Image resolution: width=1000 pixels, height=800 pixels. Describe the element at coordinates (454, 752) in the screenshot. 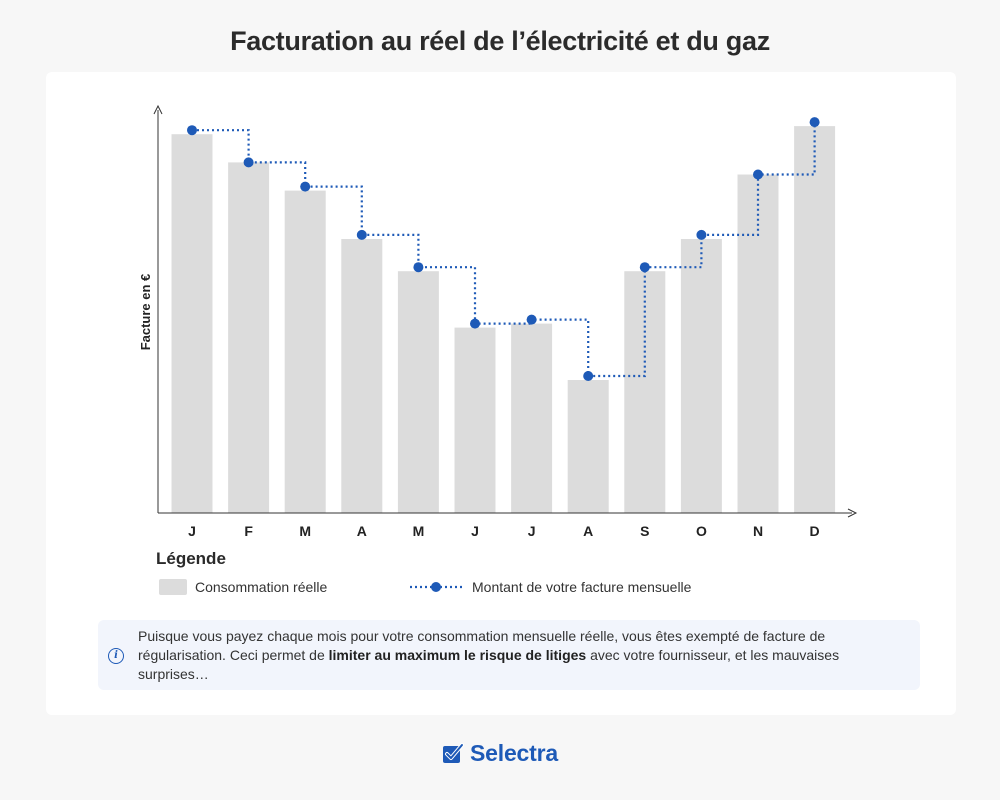

I see `checkbox-logo-icon` at that location.